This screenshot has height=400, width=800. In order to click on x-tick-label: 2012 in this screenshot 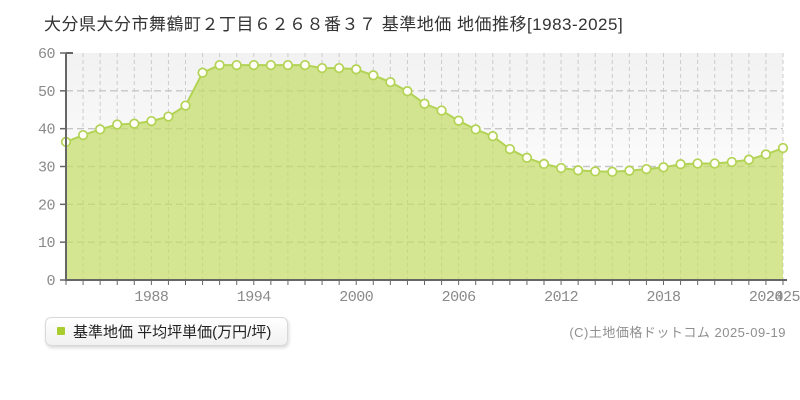, I will do `click(561, 297)`.